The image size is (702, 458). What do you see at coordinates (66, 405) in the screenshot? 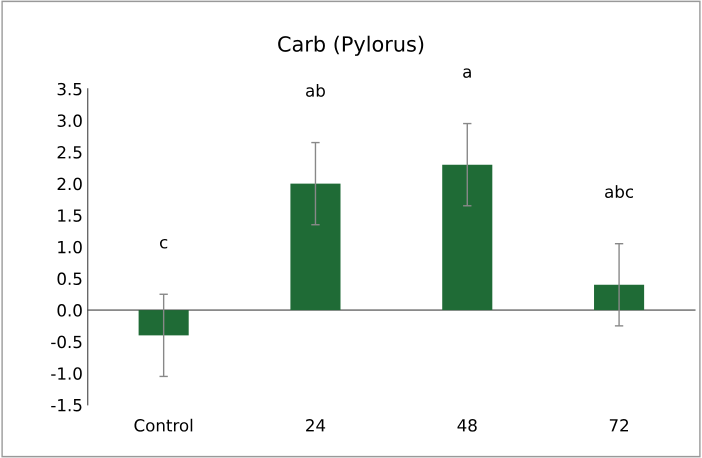
I see `y-tick-label: -1.5` at bounding box center [66, 405].